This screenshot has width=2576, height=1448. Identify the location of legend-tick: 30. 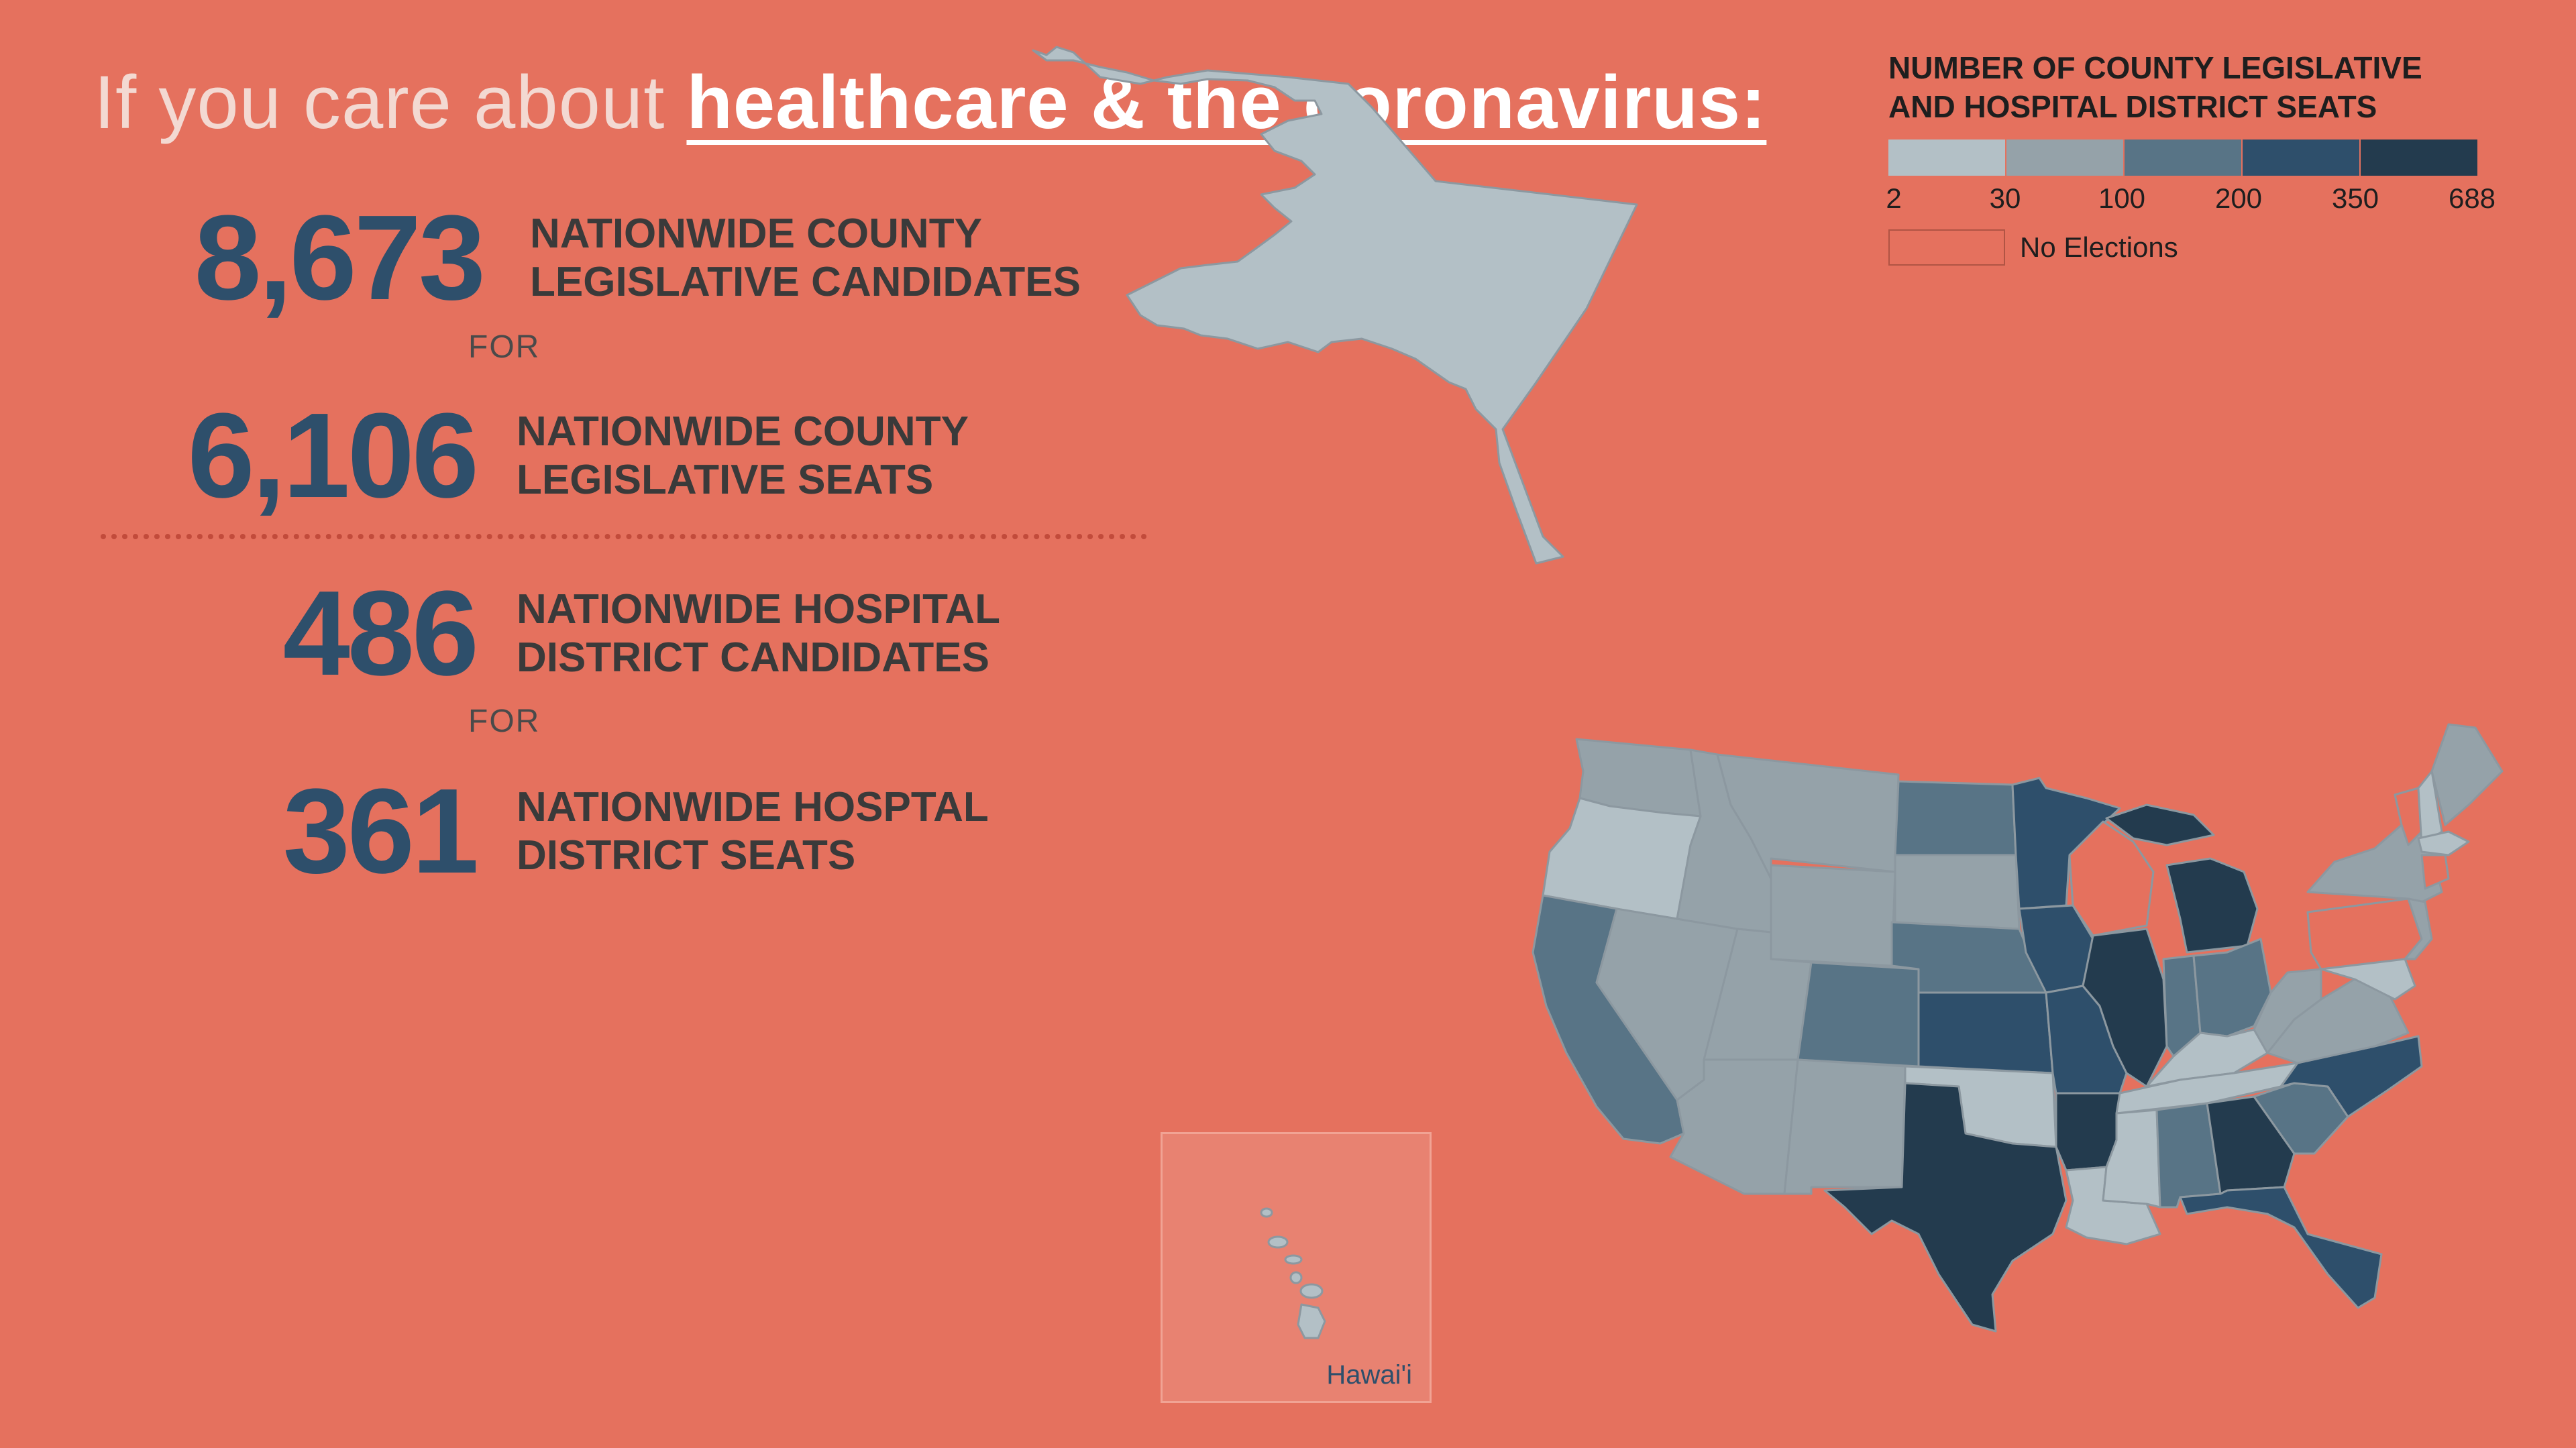
(2005, 198).